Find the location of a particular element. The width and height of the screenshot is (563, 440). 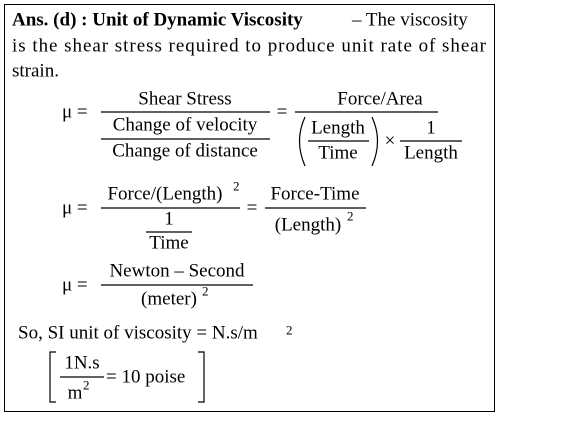

numerator: Shear Stress is located at coordinates (184, 99).